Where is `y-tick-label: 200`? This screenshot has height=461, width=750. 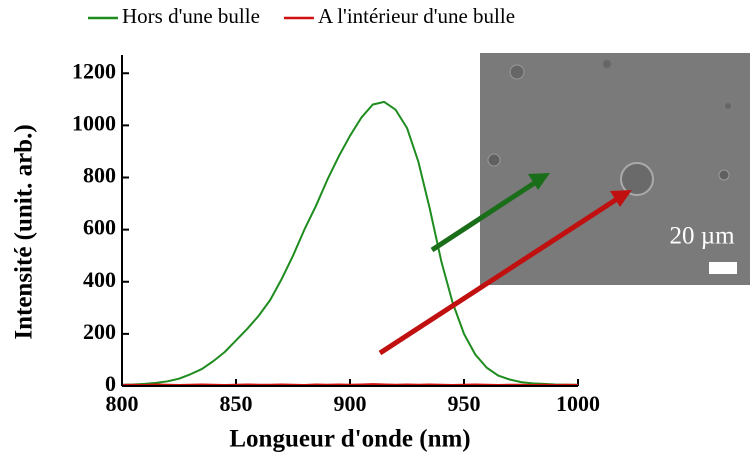 y-tick-label: 200 is located at coordinates (99, 331).